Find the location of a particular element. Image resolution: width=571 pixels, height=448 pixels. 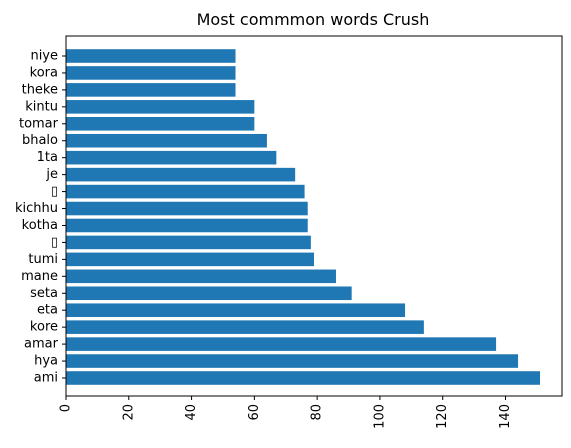

y-tick-label: je is located at coordinates (51, 174).